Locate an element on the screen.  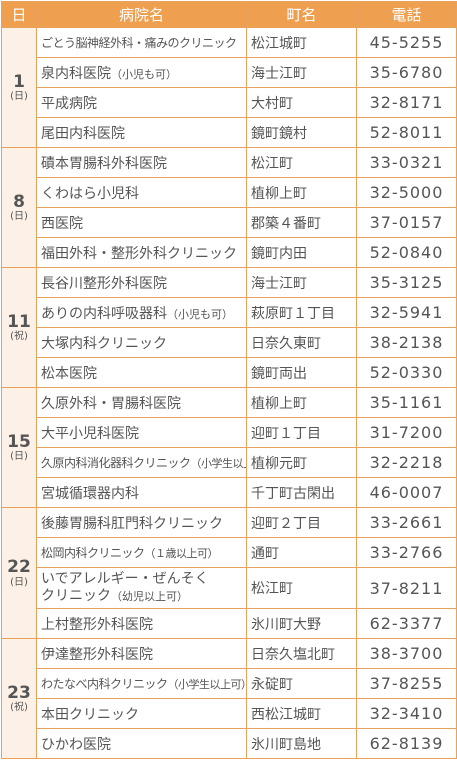
header-row: 日 病院名 町名 電話 is located at coordinates (229, 14).